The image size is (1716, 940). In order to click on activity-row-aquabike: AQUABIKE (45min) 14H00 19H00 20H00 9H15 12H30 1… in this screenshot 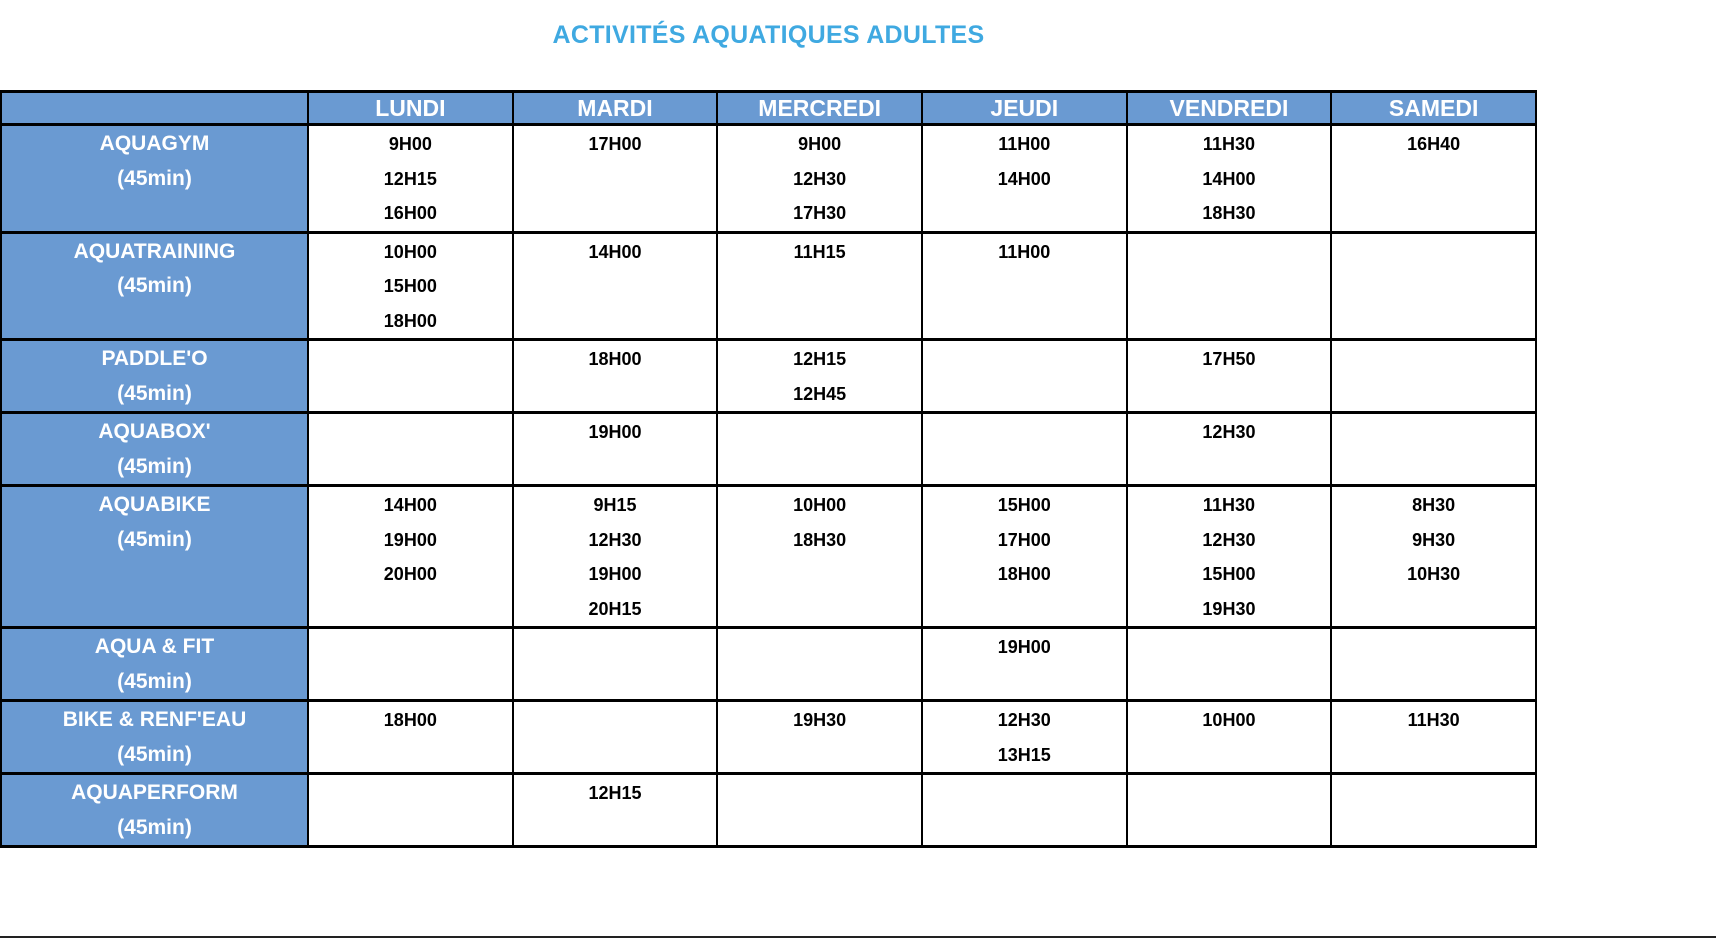, I will do `click(768, 556)`.